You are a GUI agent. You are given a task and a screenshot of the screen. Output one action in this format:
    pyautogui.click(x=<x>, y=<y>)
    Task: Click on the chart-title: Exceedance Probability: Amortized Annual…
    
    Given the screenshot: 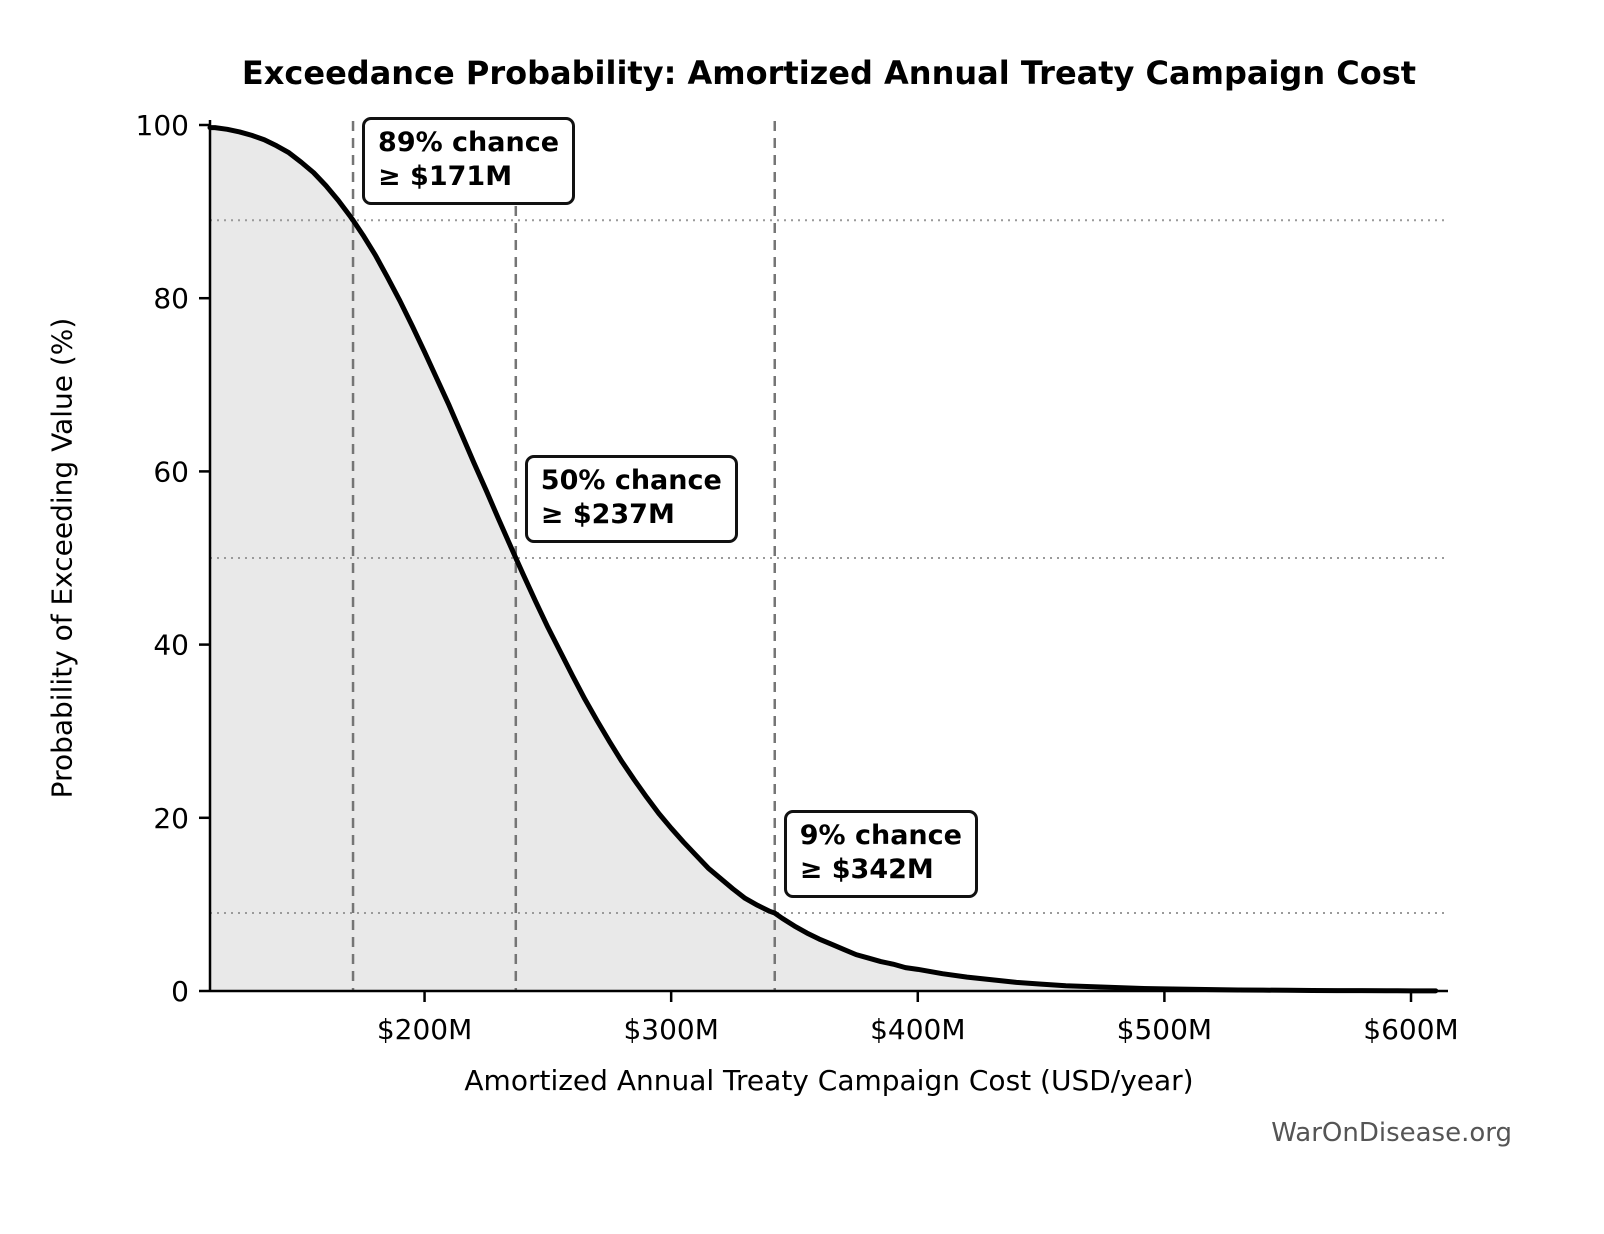 What is the action you would take?
    pyautogui.click(x=829, y=73)
    